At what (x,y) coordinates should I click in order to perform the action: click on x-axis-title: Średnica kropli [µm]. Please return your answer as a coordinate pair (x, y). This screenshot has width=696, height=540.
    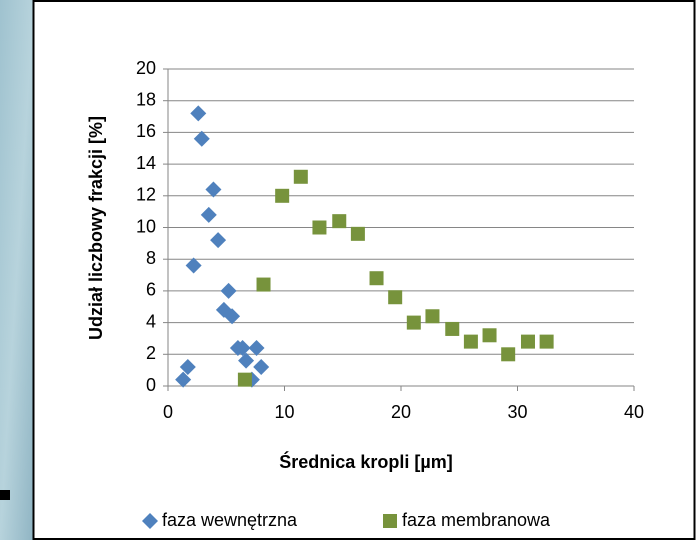
    Looking at the image, I should click on (365, 461).